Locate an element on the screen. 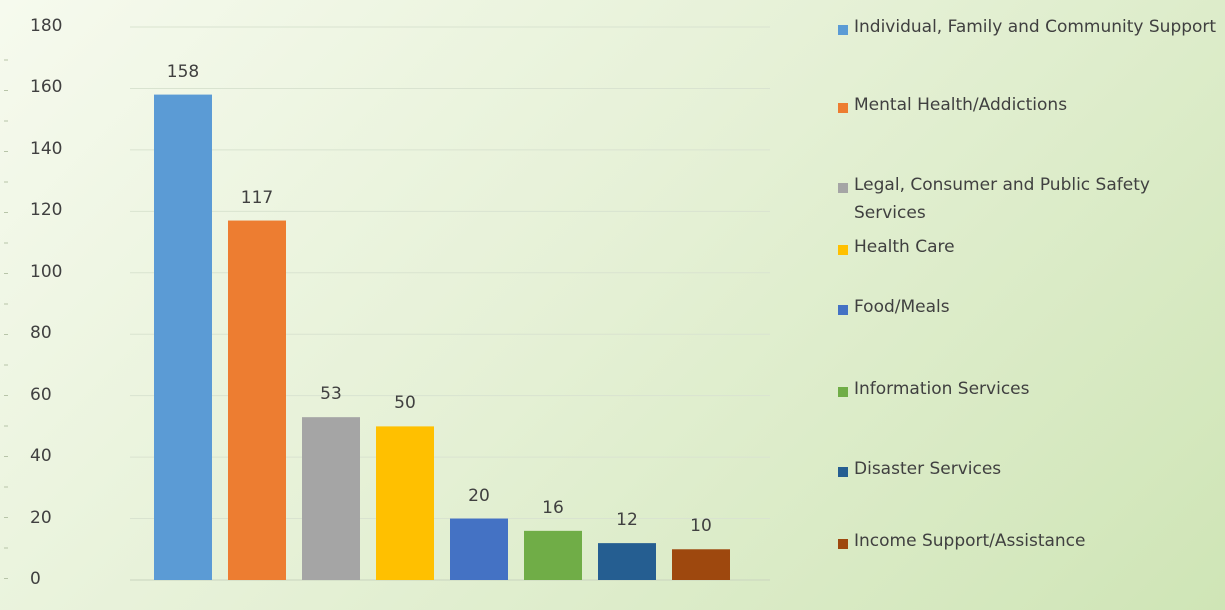  y-tick-label: 120 is located at coordinates (46, 210).